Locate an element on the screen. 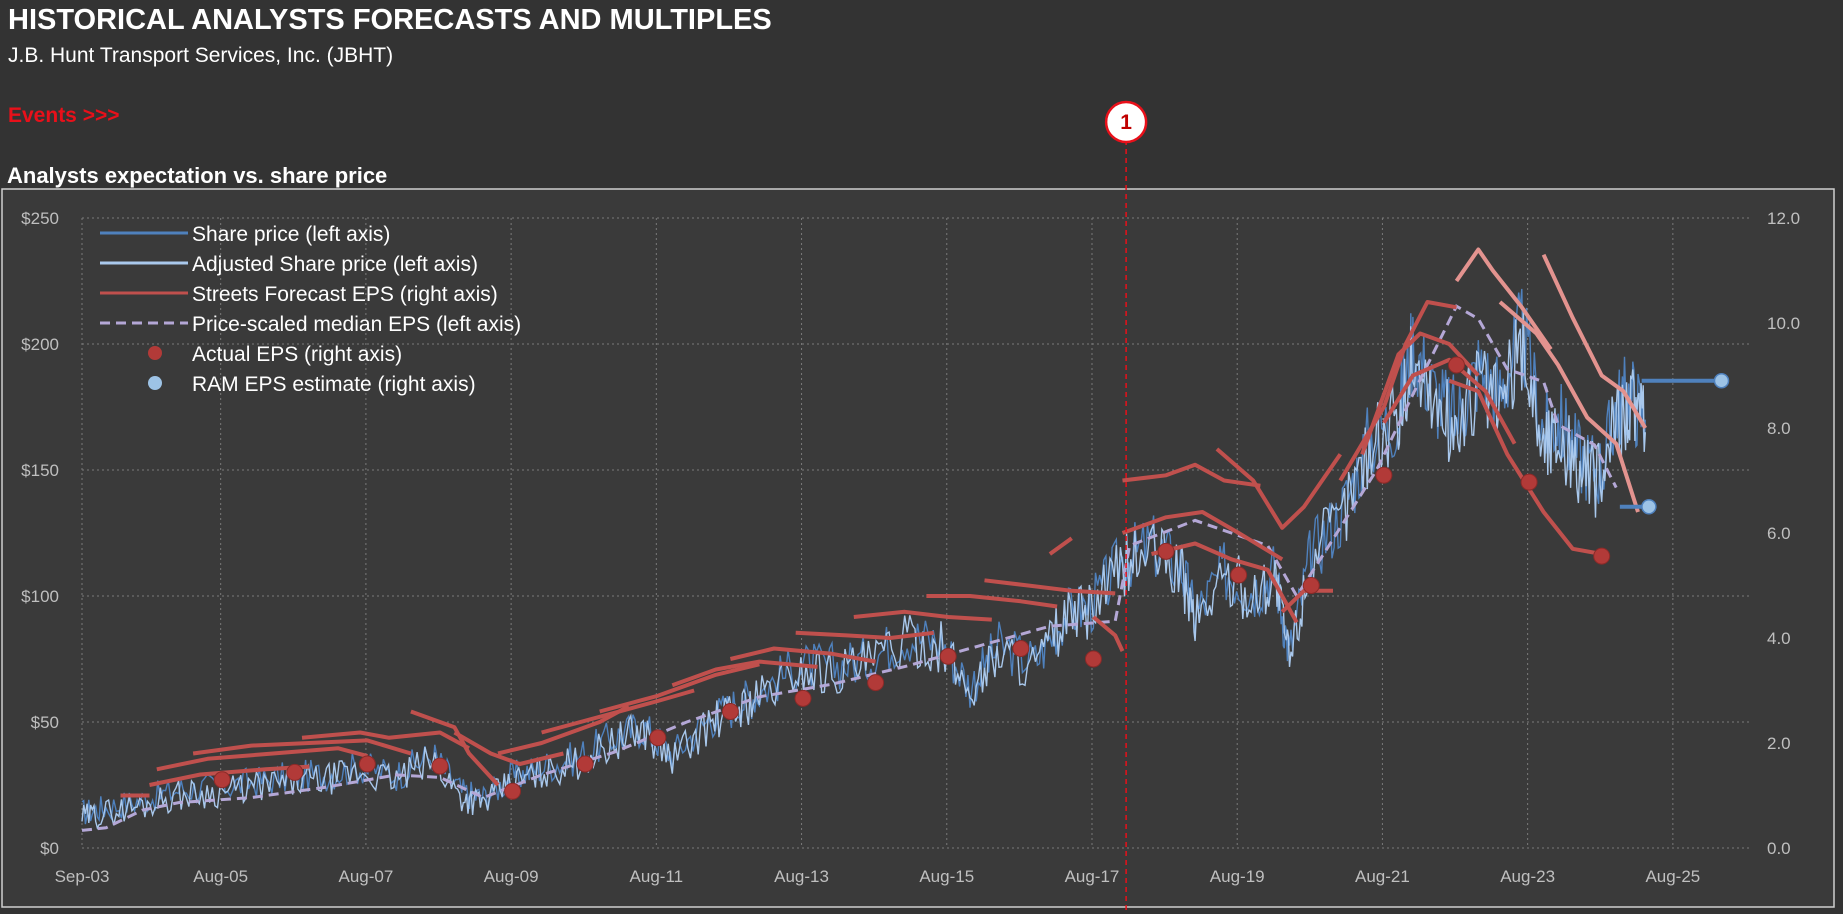 This screenshot has height=914, width=1843. event-marker-label: 1 is located at coordinates (1126, 122).